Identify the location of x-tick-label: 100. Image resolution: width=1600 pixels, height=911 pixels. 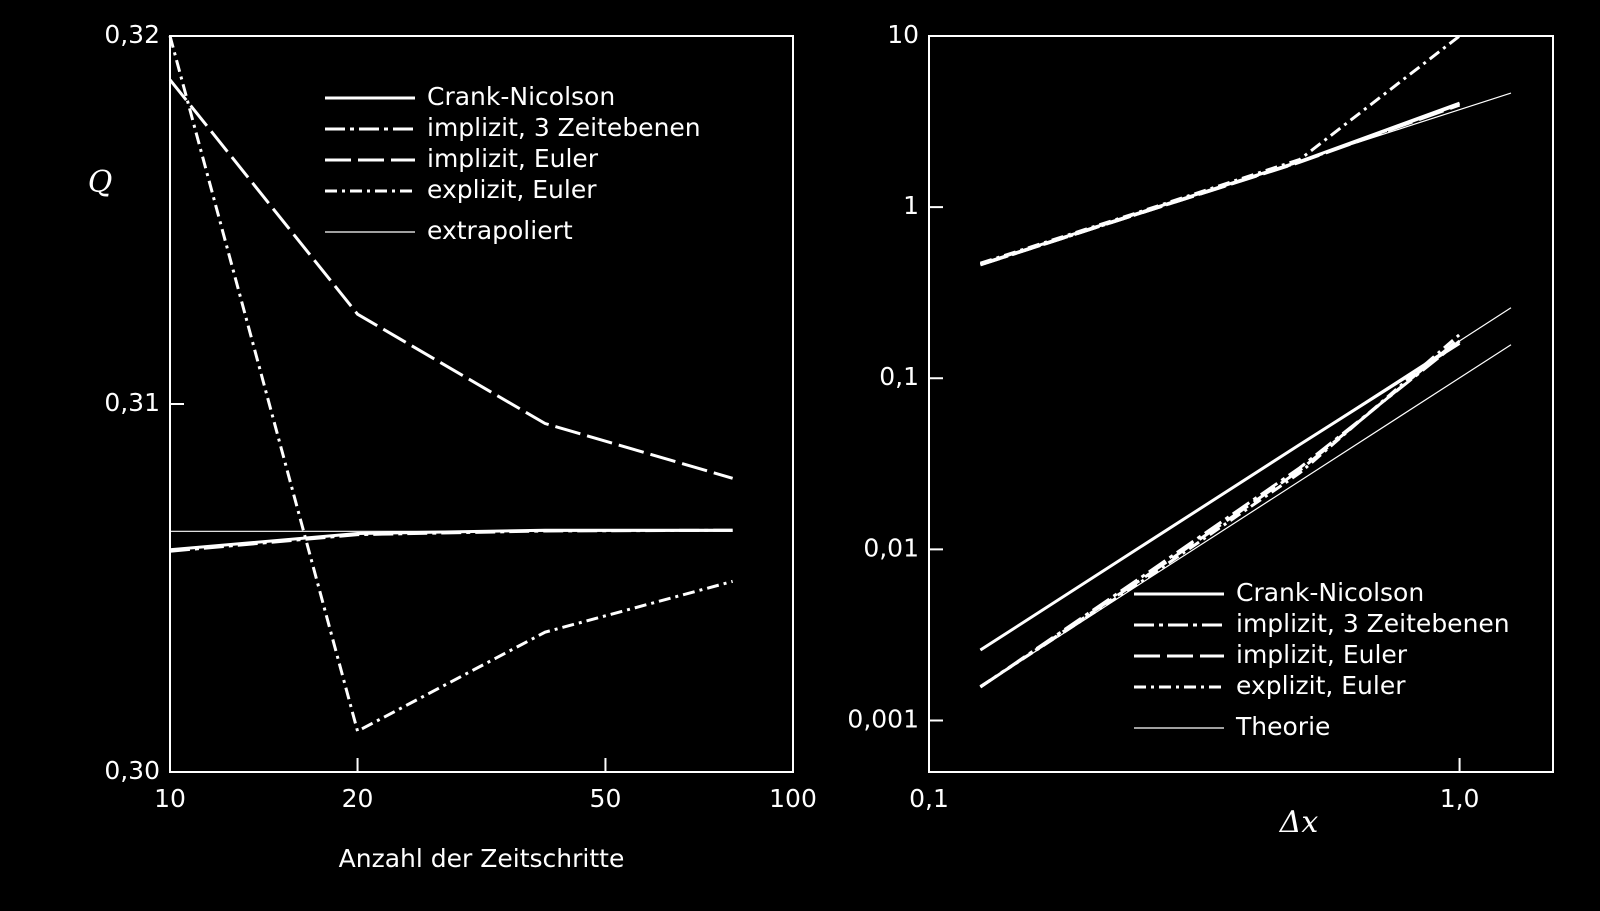
(793, 798).